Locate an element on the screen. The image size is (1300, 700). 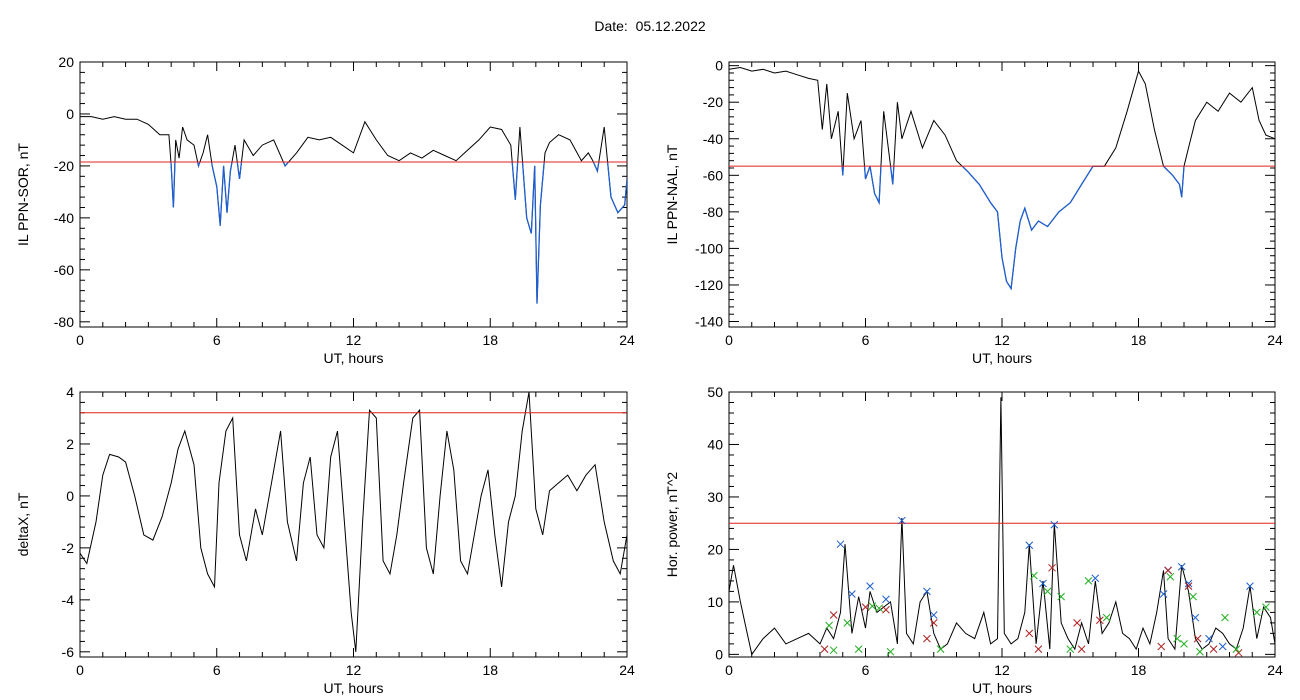
series-line is located at coordinates (353, 210).